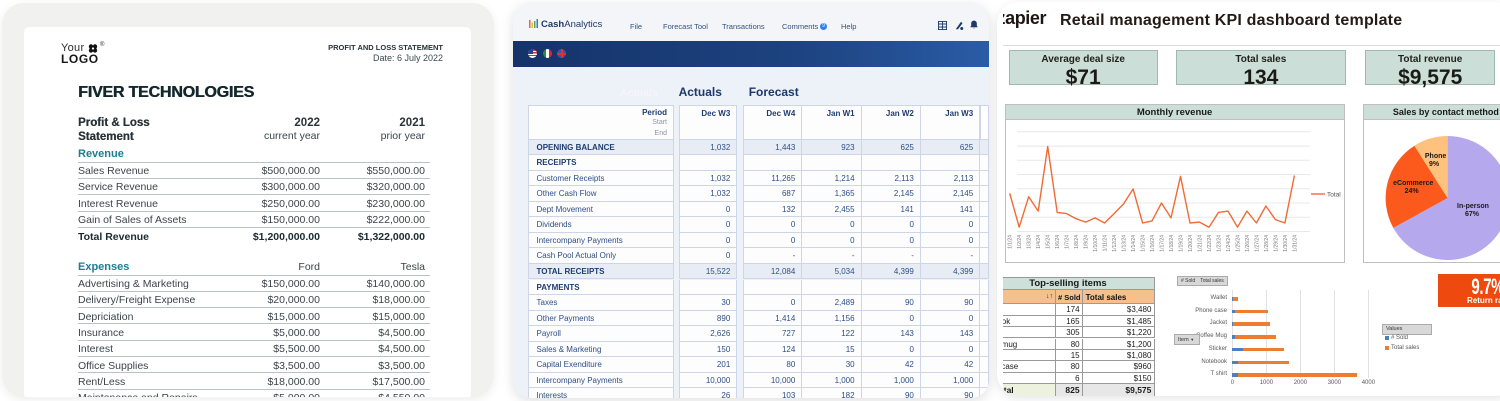 This screenshot has height=401, width=1500. Describe the element at coordinates (1229, 243) in the screenshot. I see `svg-text: 1/24/24` at that location.